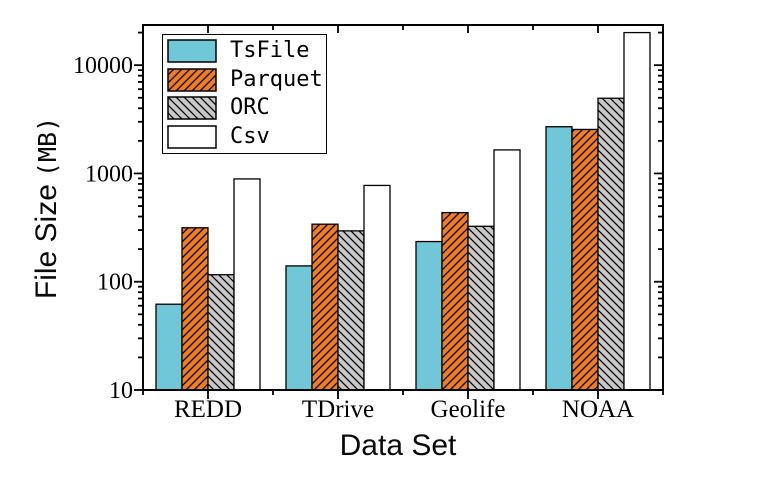 The image size is (773, 479). Describe the element at coordinates (637, 211) in the screenshot. I see `bar-csv-noaa` at that location.